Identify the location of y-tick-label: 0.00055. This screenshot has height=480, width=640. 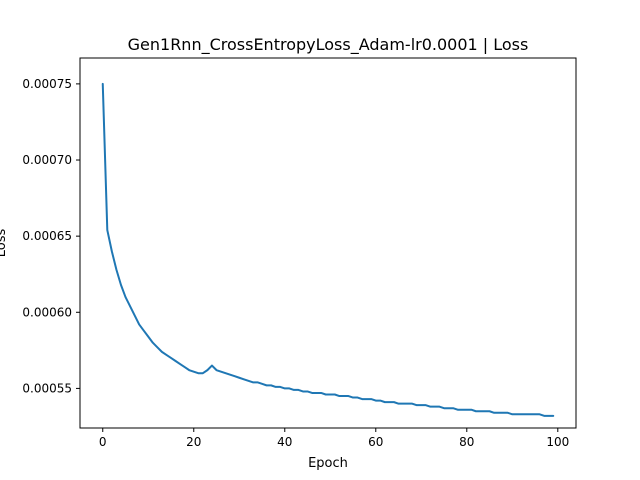
(47, 388).